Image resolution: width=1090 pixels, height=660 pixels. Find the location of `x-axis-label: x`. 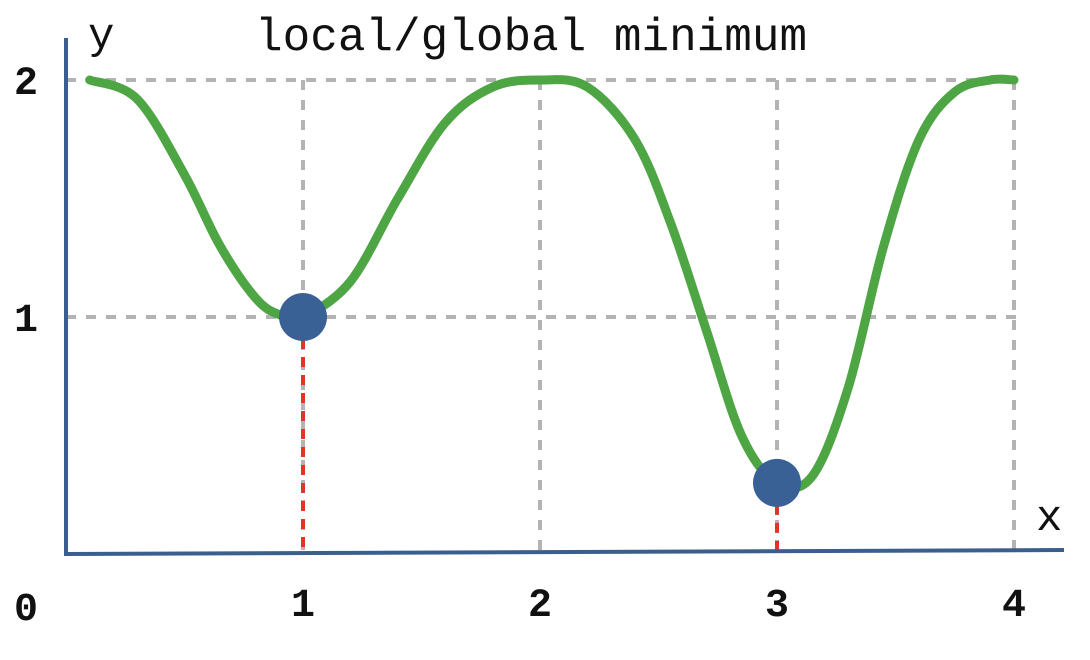

x-axis-label: x is located at coordinates (1049, 519).